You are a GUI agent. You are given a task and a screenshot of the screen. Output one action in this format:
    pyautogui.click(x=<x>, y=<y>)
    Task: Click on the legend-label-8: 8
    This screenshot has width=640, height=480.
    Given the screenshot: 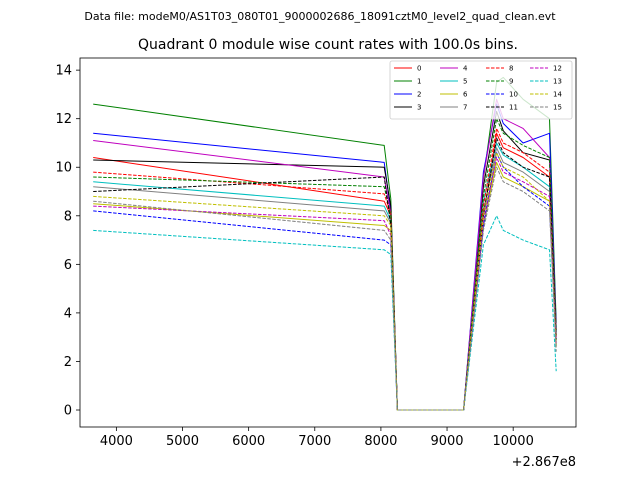 What is the action you would take?
    pyautogui.click(x=511, y=69)
    